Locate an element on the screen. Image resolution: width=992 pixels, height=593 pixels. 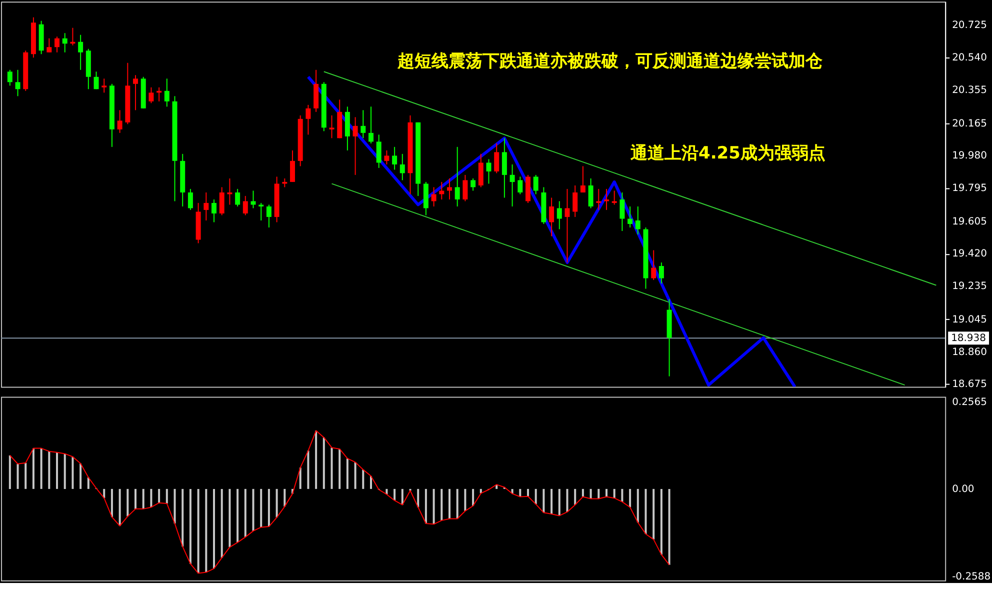
y-tick-label: 19.605 is located at coordinates (969, 222).